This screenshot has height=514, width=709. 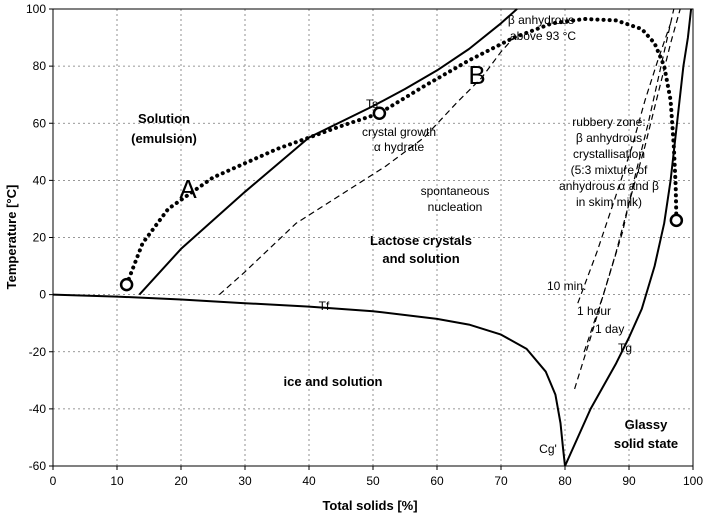 What do you see at coordinates (646, 424) in the screenshot?
I see `label-glassy: Glassy` at bounding box center [646, 424].